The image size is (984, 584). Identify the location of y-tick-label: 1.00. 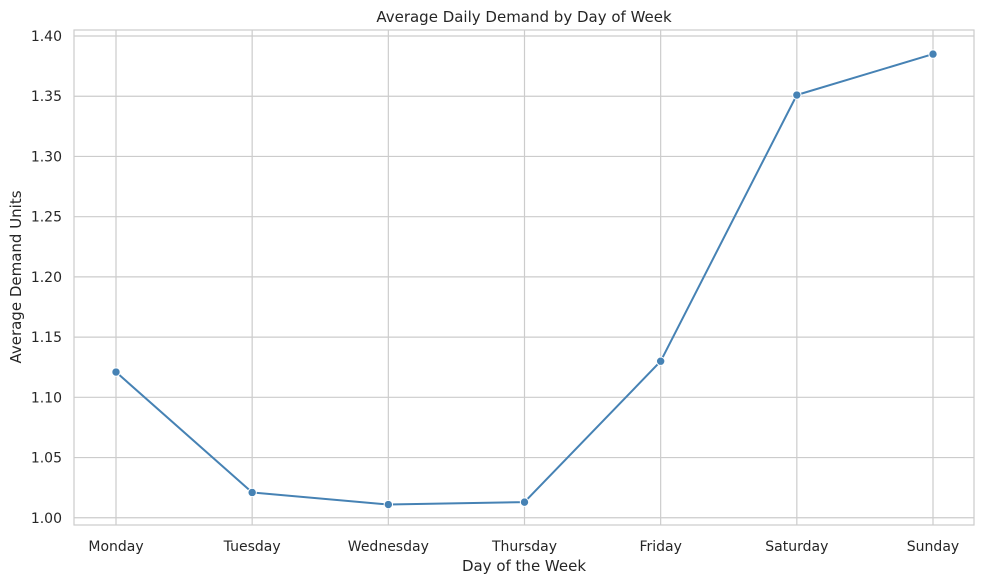
(46, 519).